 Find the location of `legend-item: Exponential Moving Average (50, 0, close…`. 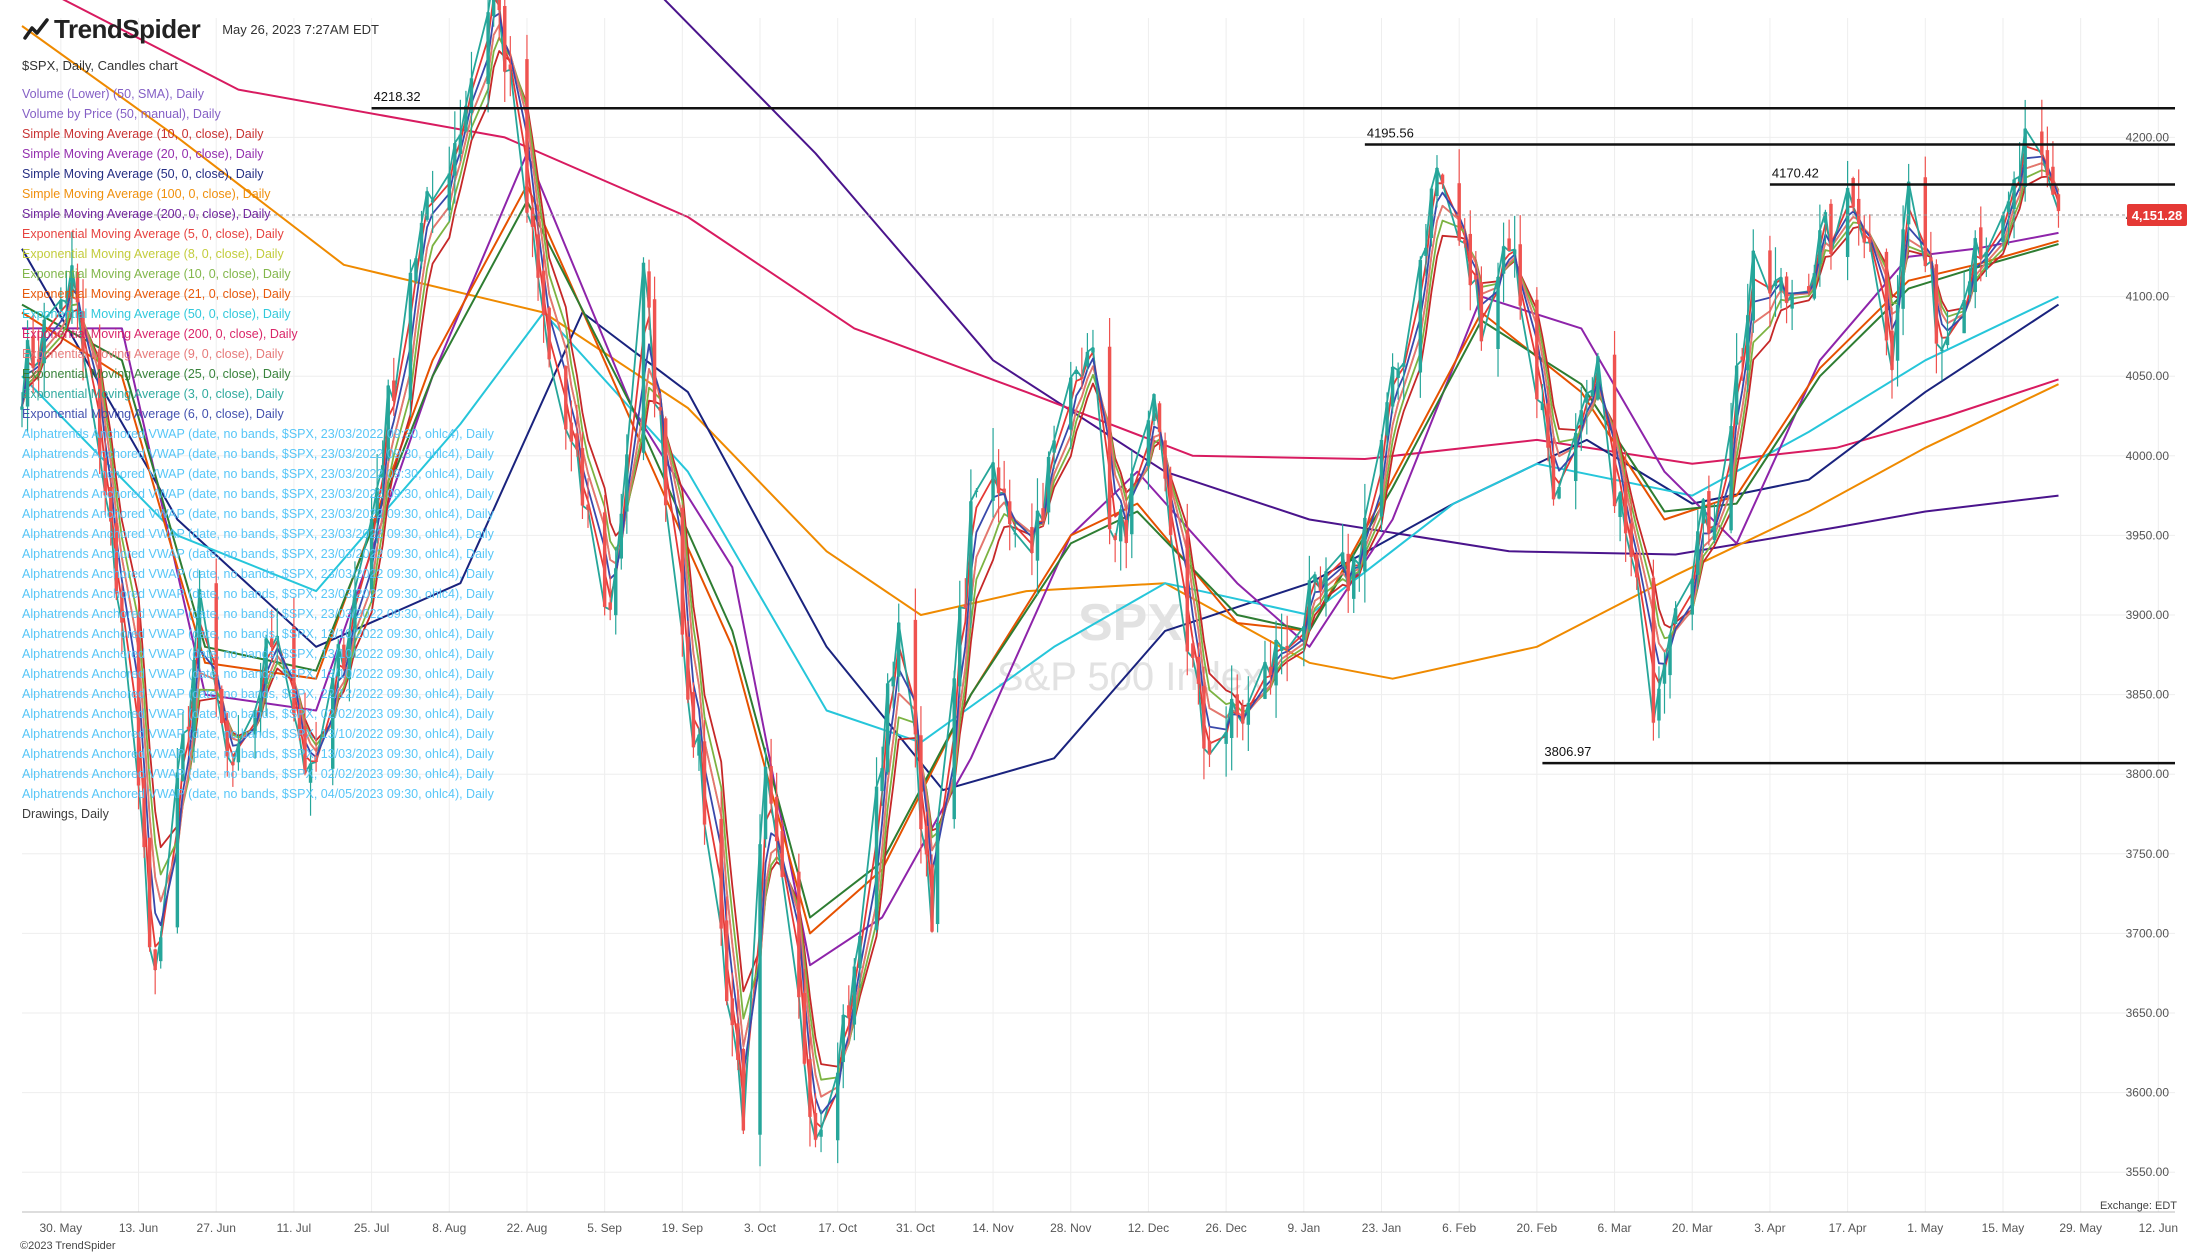

legend-item: Exponential Moving Average (50, 0, close… is located at coordinates (156, 314).